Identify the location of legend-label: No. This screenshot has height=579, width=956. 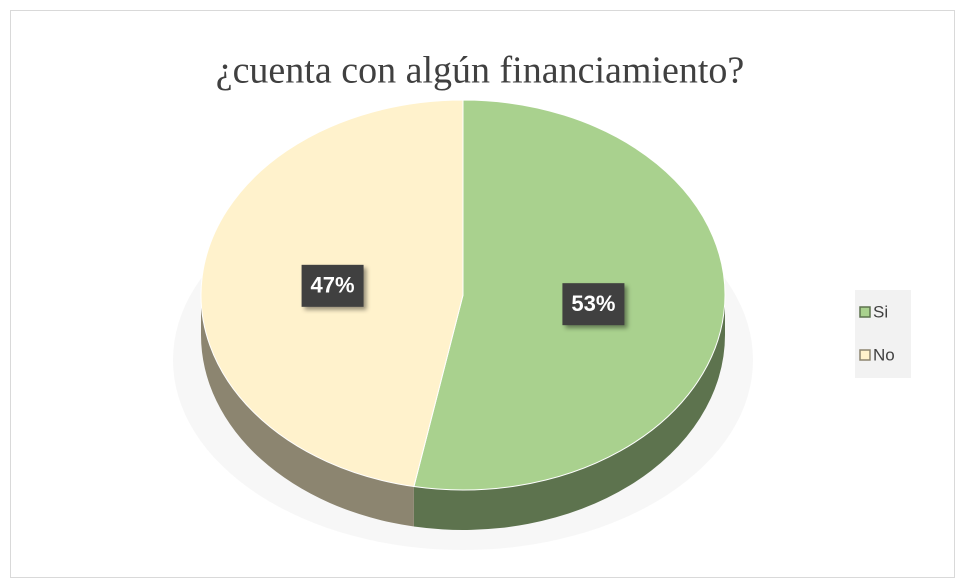
(884, 354).